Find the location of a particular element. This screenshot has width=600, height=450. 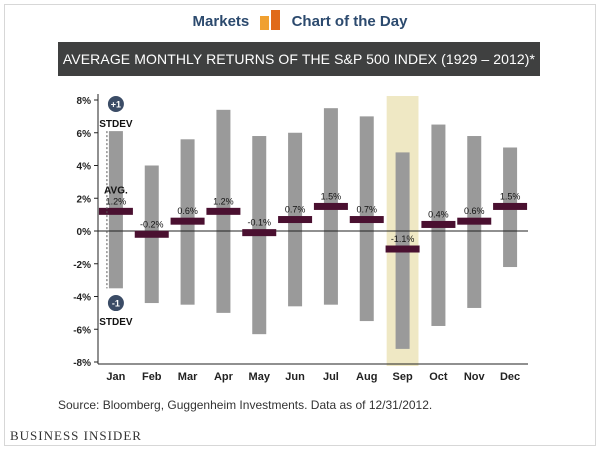

mean-marker-jan is located at coordinates (115, 211).